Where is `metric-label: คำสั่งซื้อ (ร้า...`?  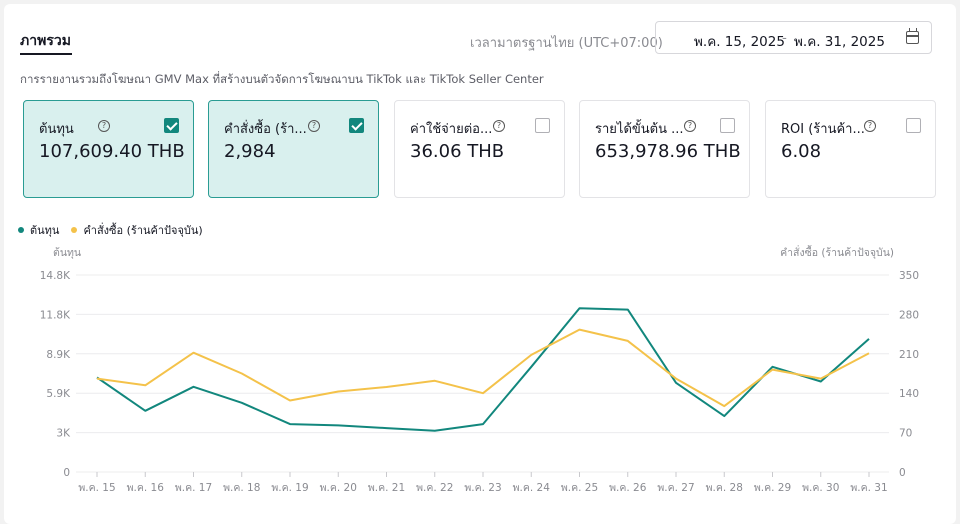 metric-label: คำสั่งซื้อ (ร้า... is located at coordinates (265, 129).